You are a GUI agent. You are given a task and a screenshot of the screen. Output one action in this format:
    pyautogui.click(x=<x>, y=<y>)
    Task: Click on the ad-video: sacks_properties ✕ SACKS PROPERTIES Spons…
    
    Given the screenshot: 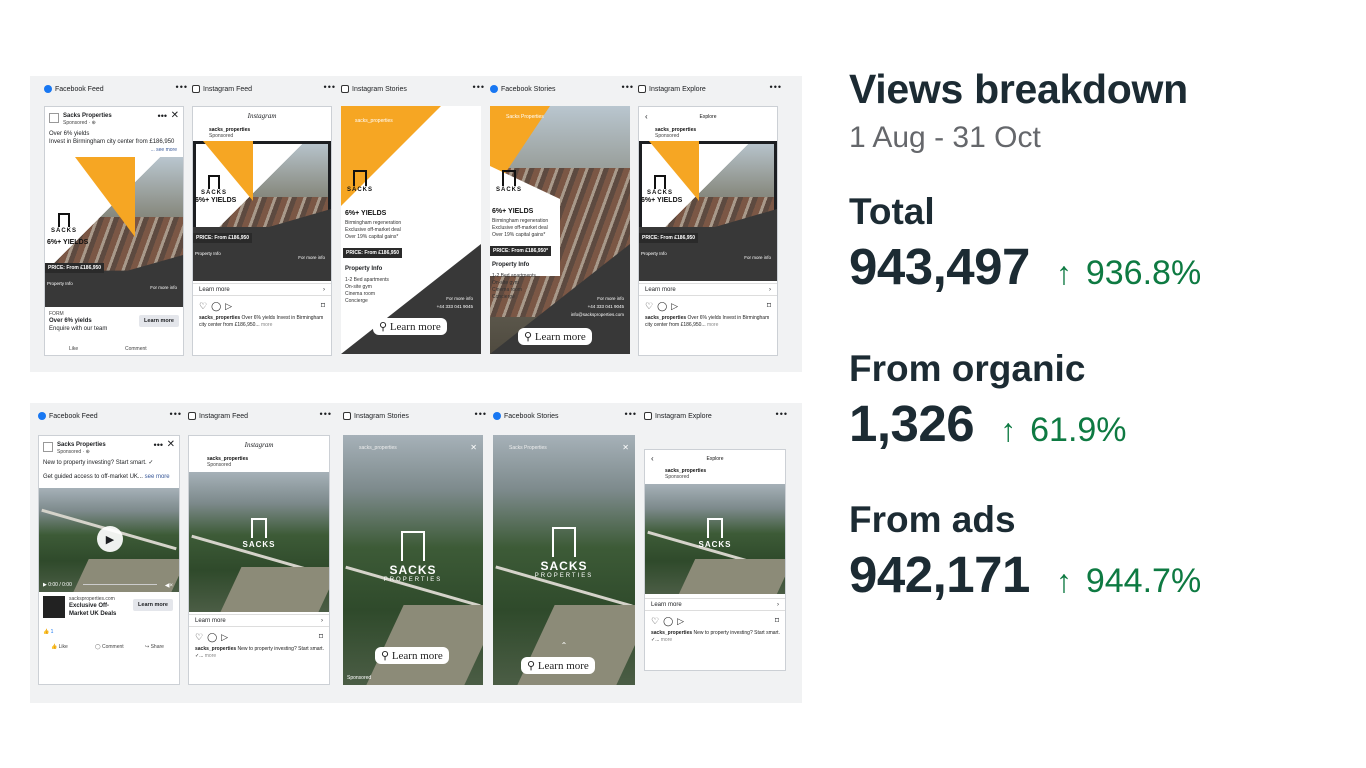 What is the action you would take?
    pyautogui.click(x=413, y=560)
    